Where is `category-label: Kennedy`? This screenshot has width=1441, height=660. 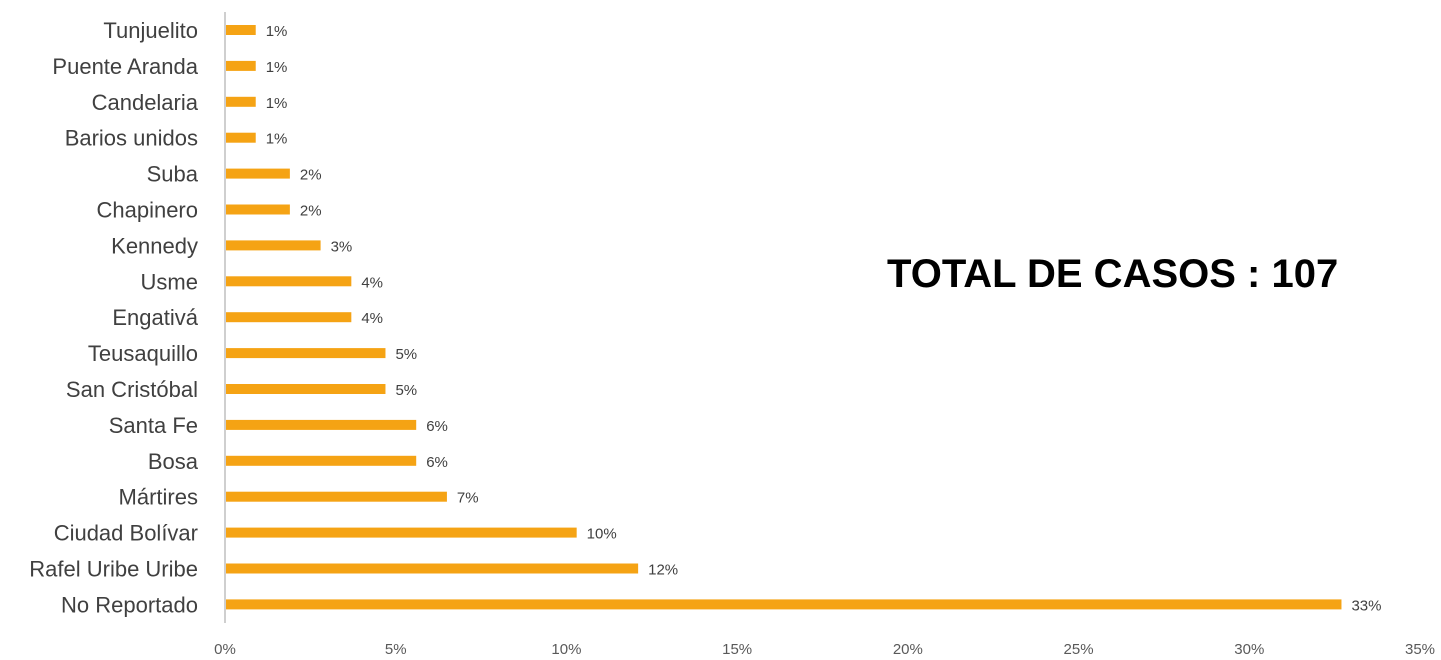 category-label: Kennedy is located at coordinates (154, 245).